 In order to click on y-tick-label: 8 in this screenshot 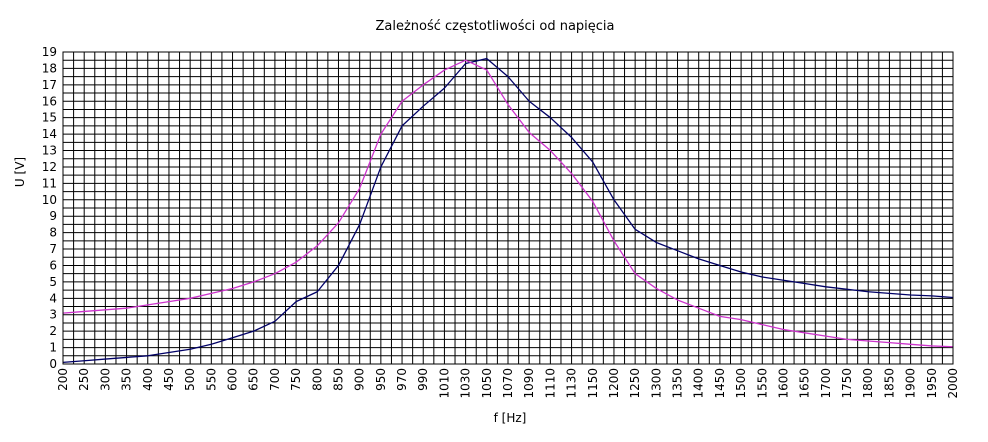, I will do `click(53, 233)`.